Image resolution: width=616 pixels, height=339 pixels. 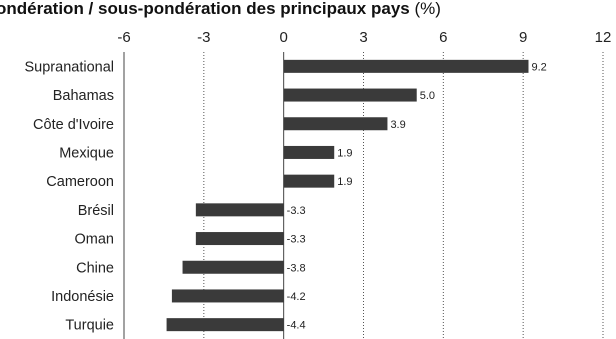 What do you see at coordinates (96, 211) in the screenshot?
I see `category-label: Brésil` at bounding box center [96, 211].